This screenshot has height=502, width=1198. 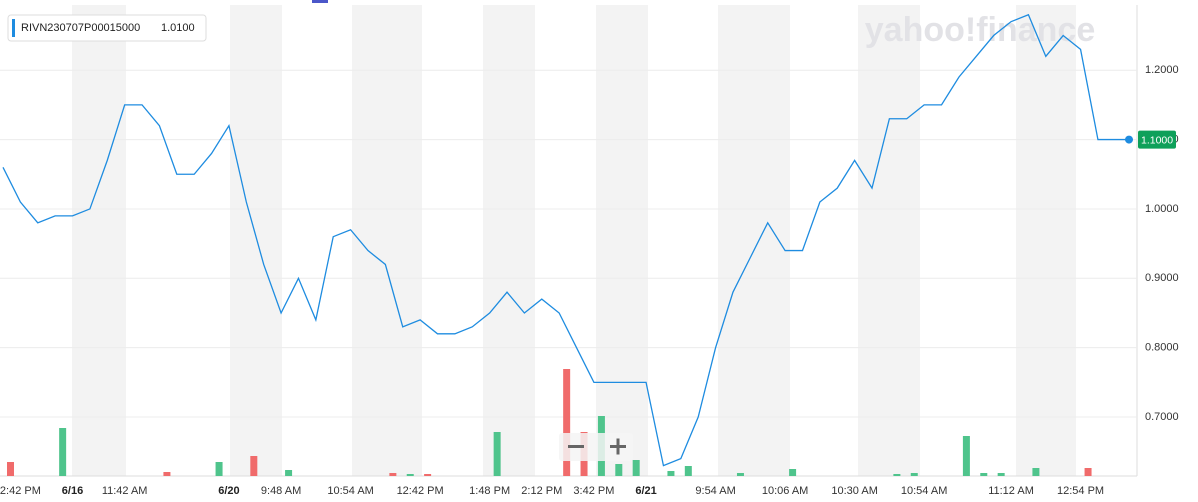 What do you see at coordinates (541, 491) in the screenshot?
I see `x-tick-label: 2:12 PM` at bounding box center [541, 491].